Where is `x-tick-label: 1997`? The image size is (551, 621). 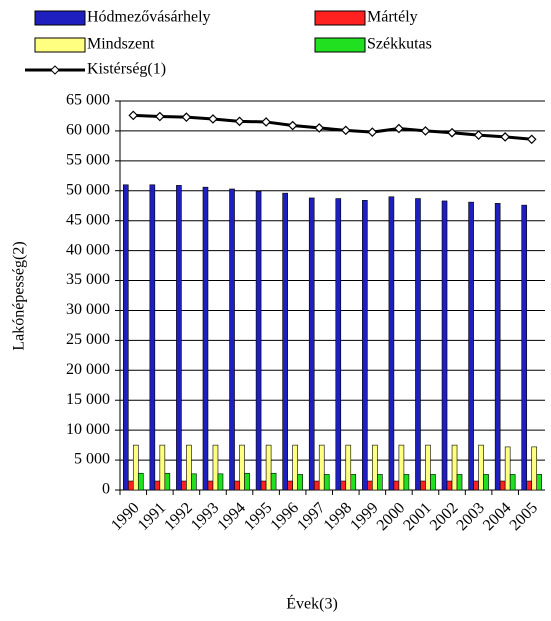
x-tick-label: 1997 is located at coordinates (311, 516).